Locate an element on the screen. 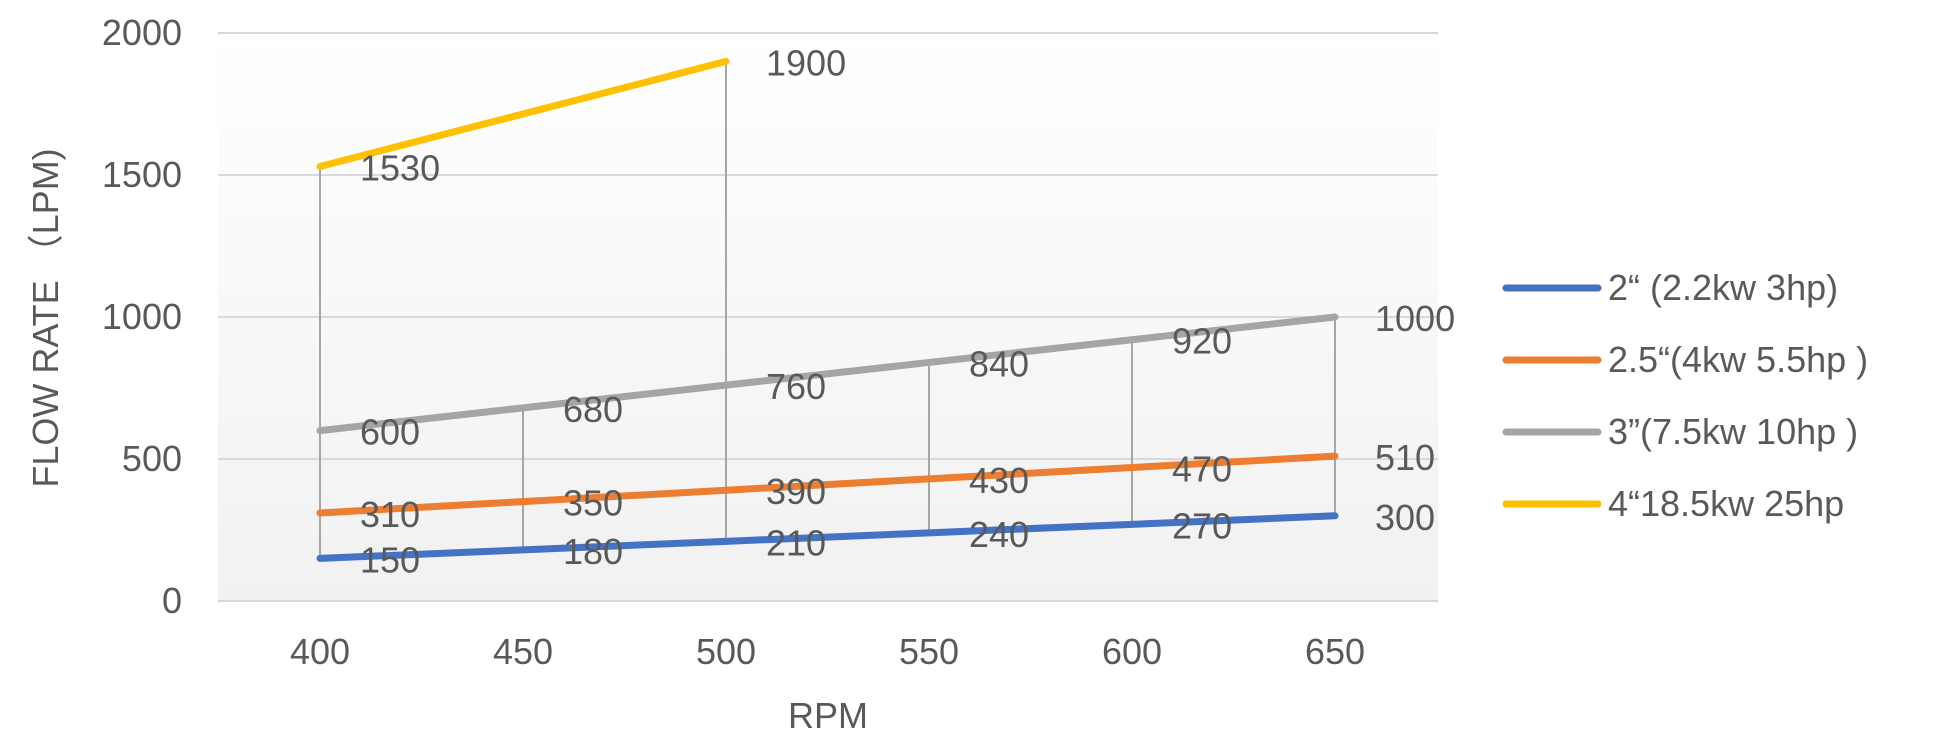  data-label: 390 is located at coordinates (796, 491).